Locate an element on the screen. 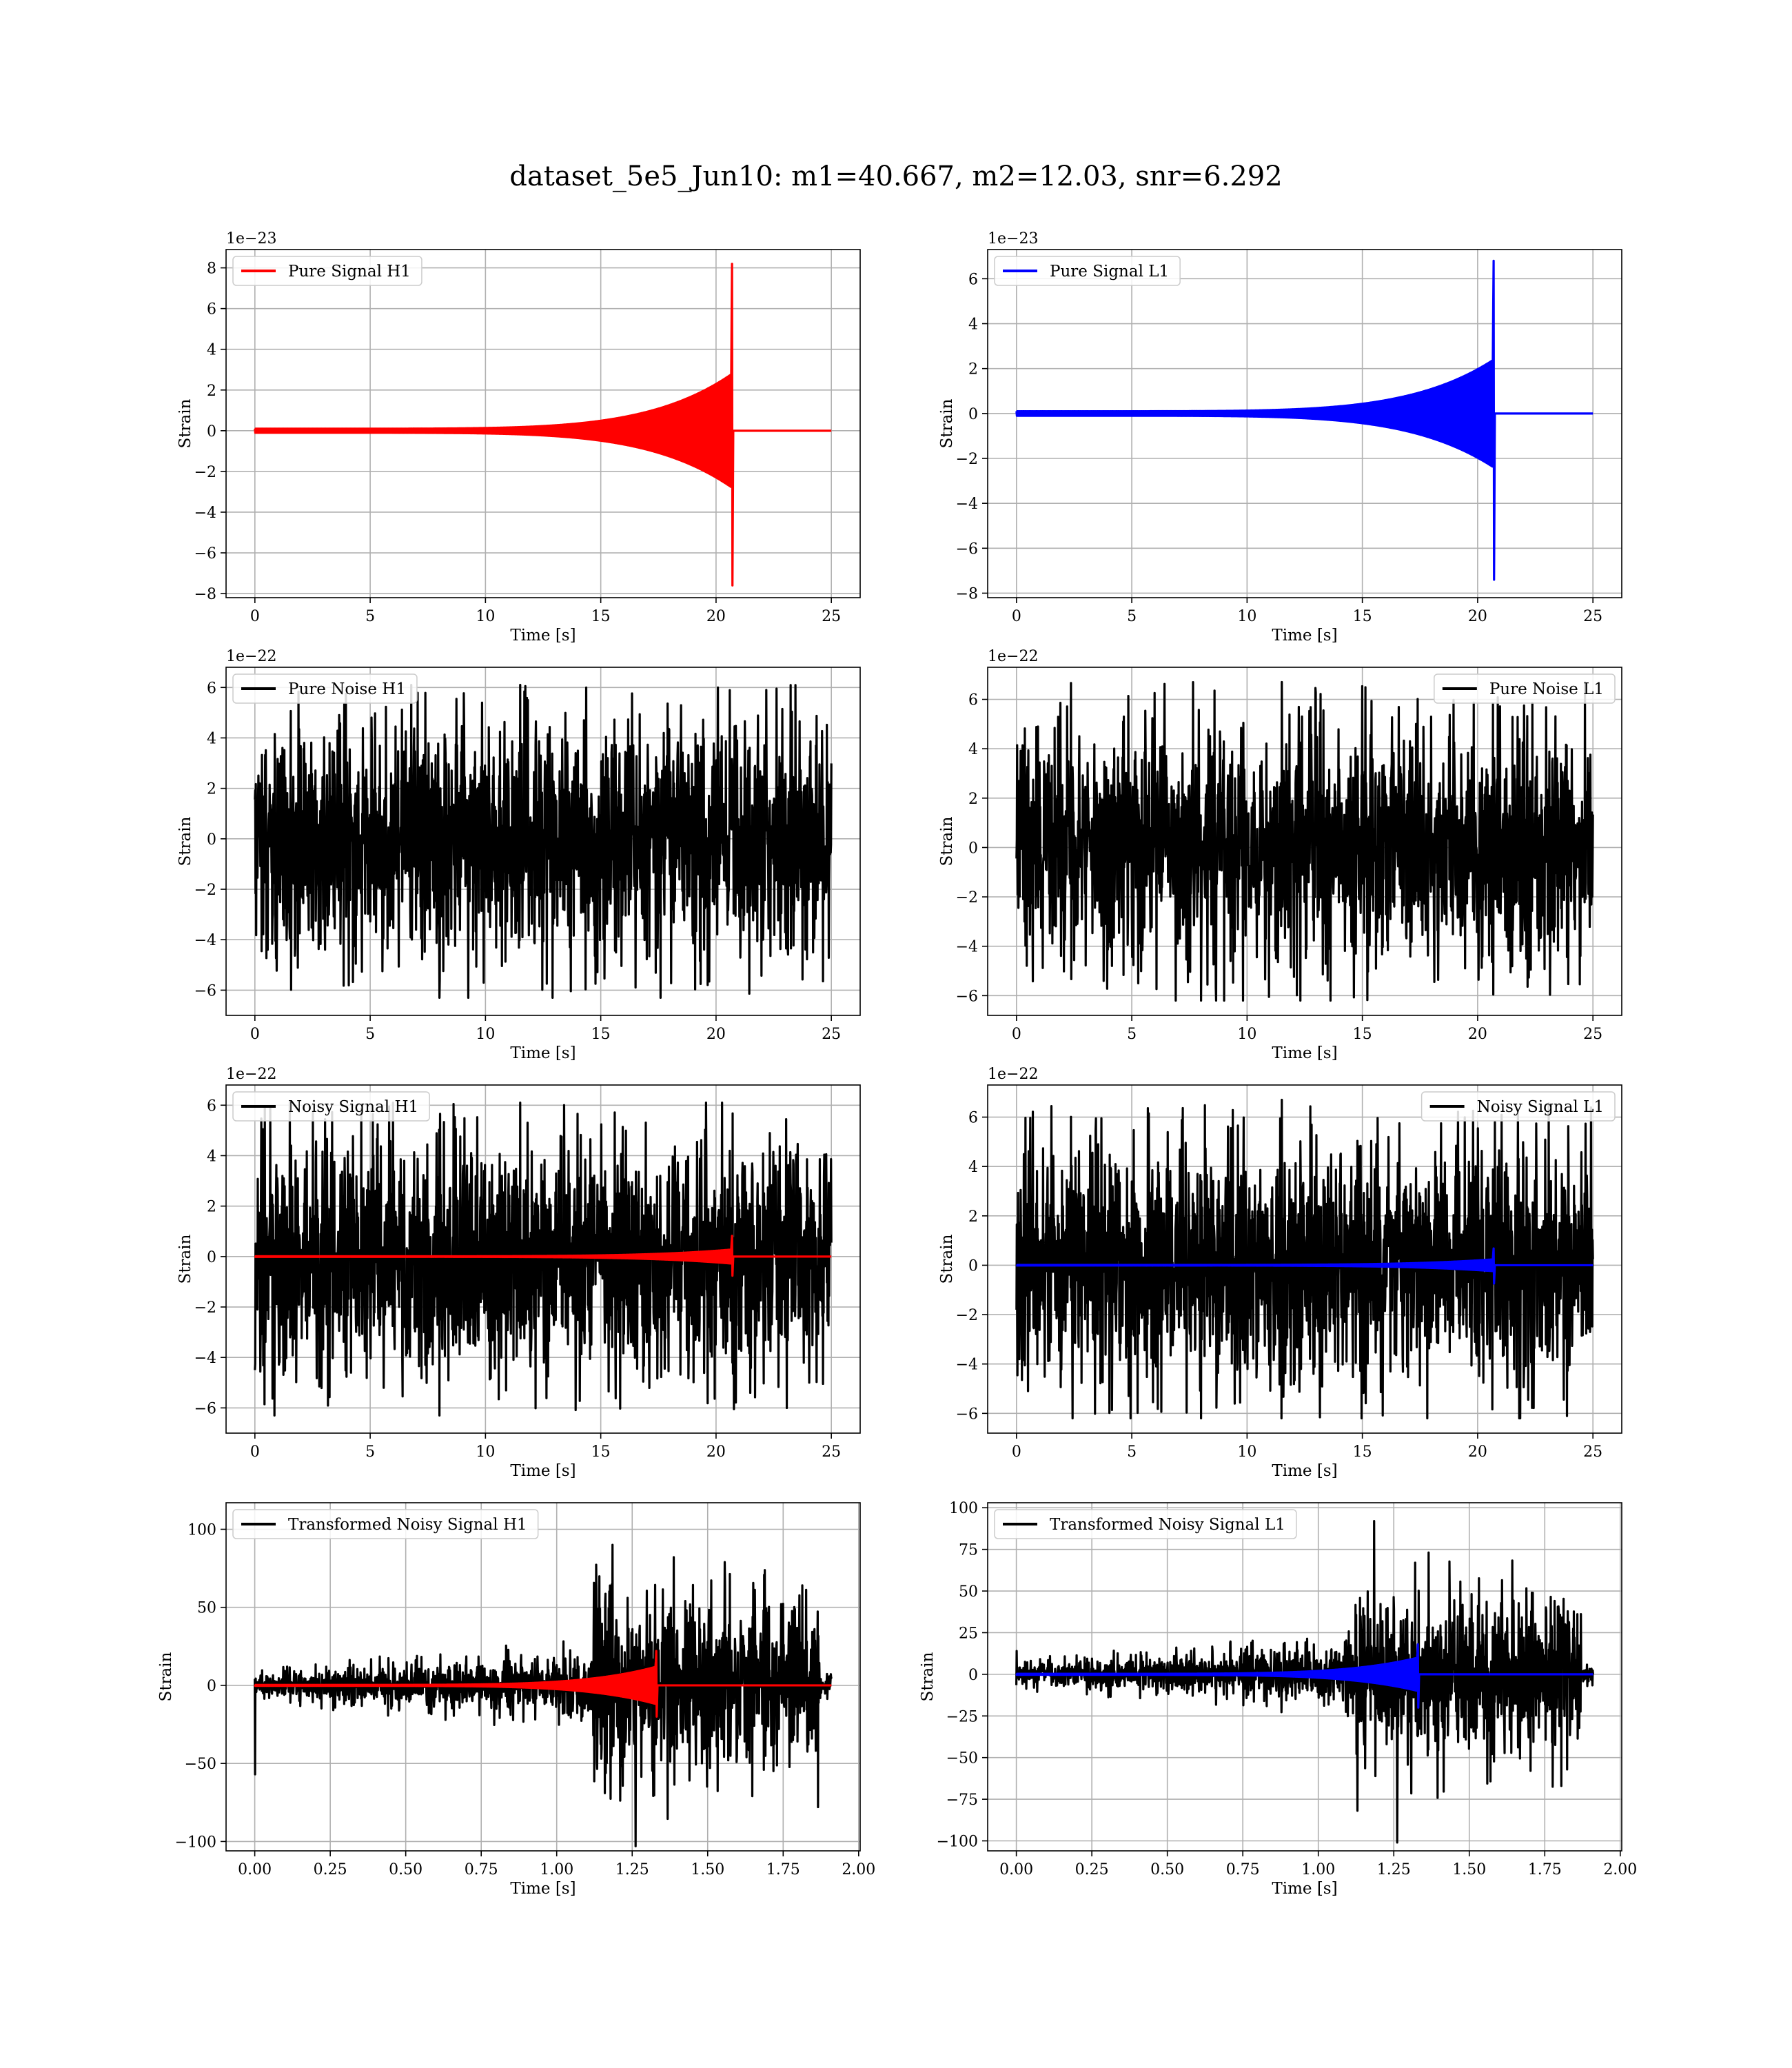 The image size is (1792, 2068). legend: Transformed Noisy Signal L1 is located at coordinates (1145, 1524).